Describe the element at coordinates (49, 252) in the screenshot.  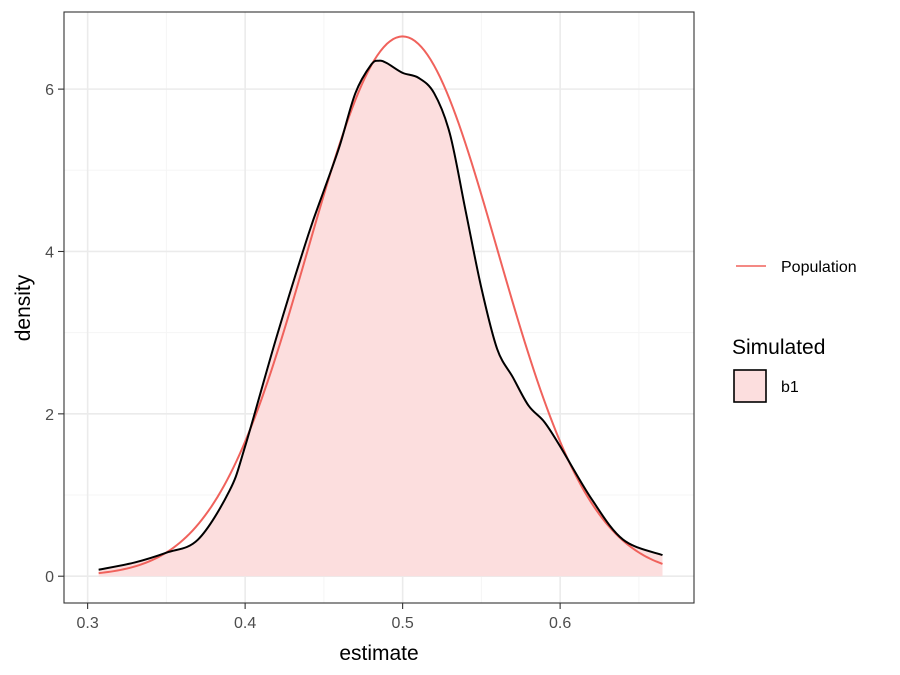
I see `y-tick-label: 4` at that location.